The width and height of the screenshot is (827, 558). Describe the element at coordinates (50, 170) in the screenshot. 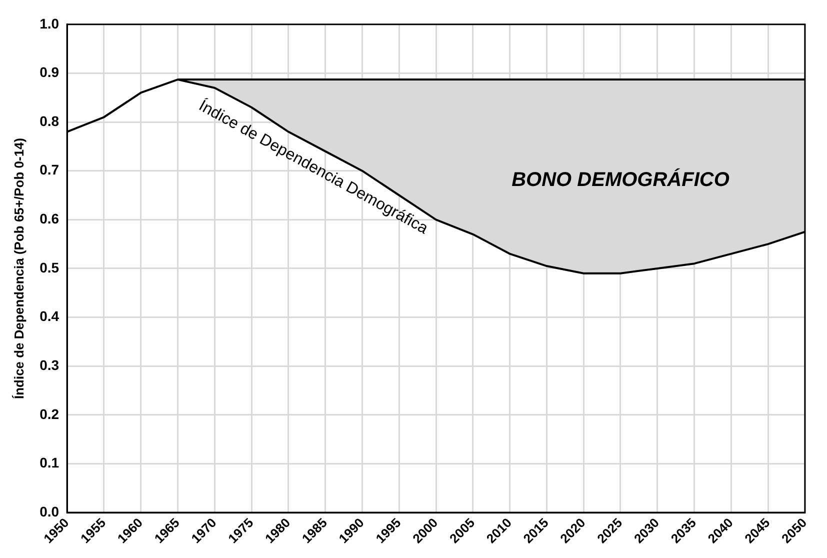

I see `y-tick-label: 0.7` at that location.